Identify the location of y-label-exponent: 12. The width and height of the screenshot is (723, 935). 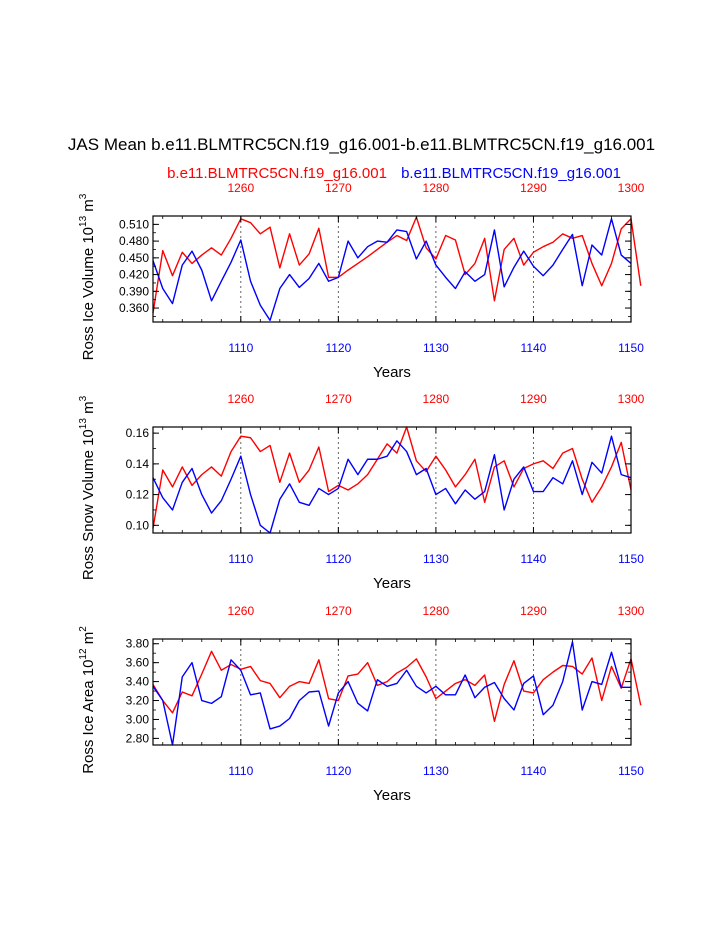
(83, 654).